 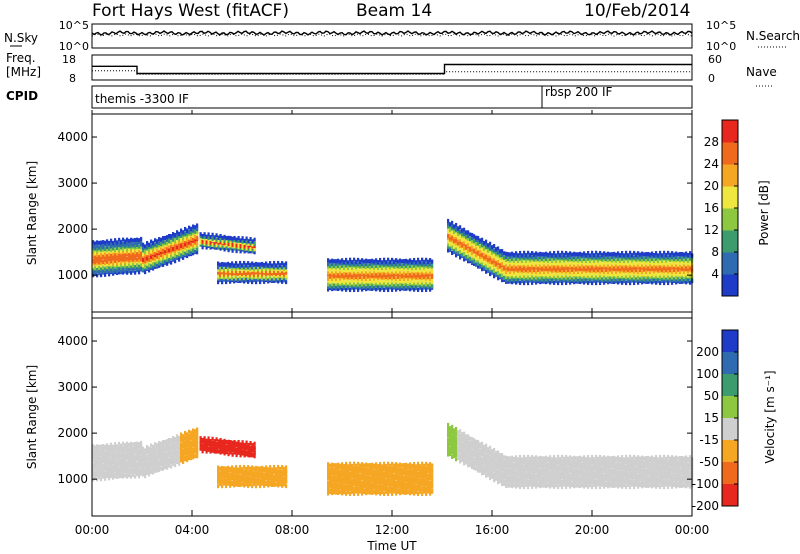 What do you see at coordinates (72, 78) in the screenshot?
I see `freq-left-tick-bottom: 8` at bounding box center [72, 78].